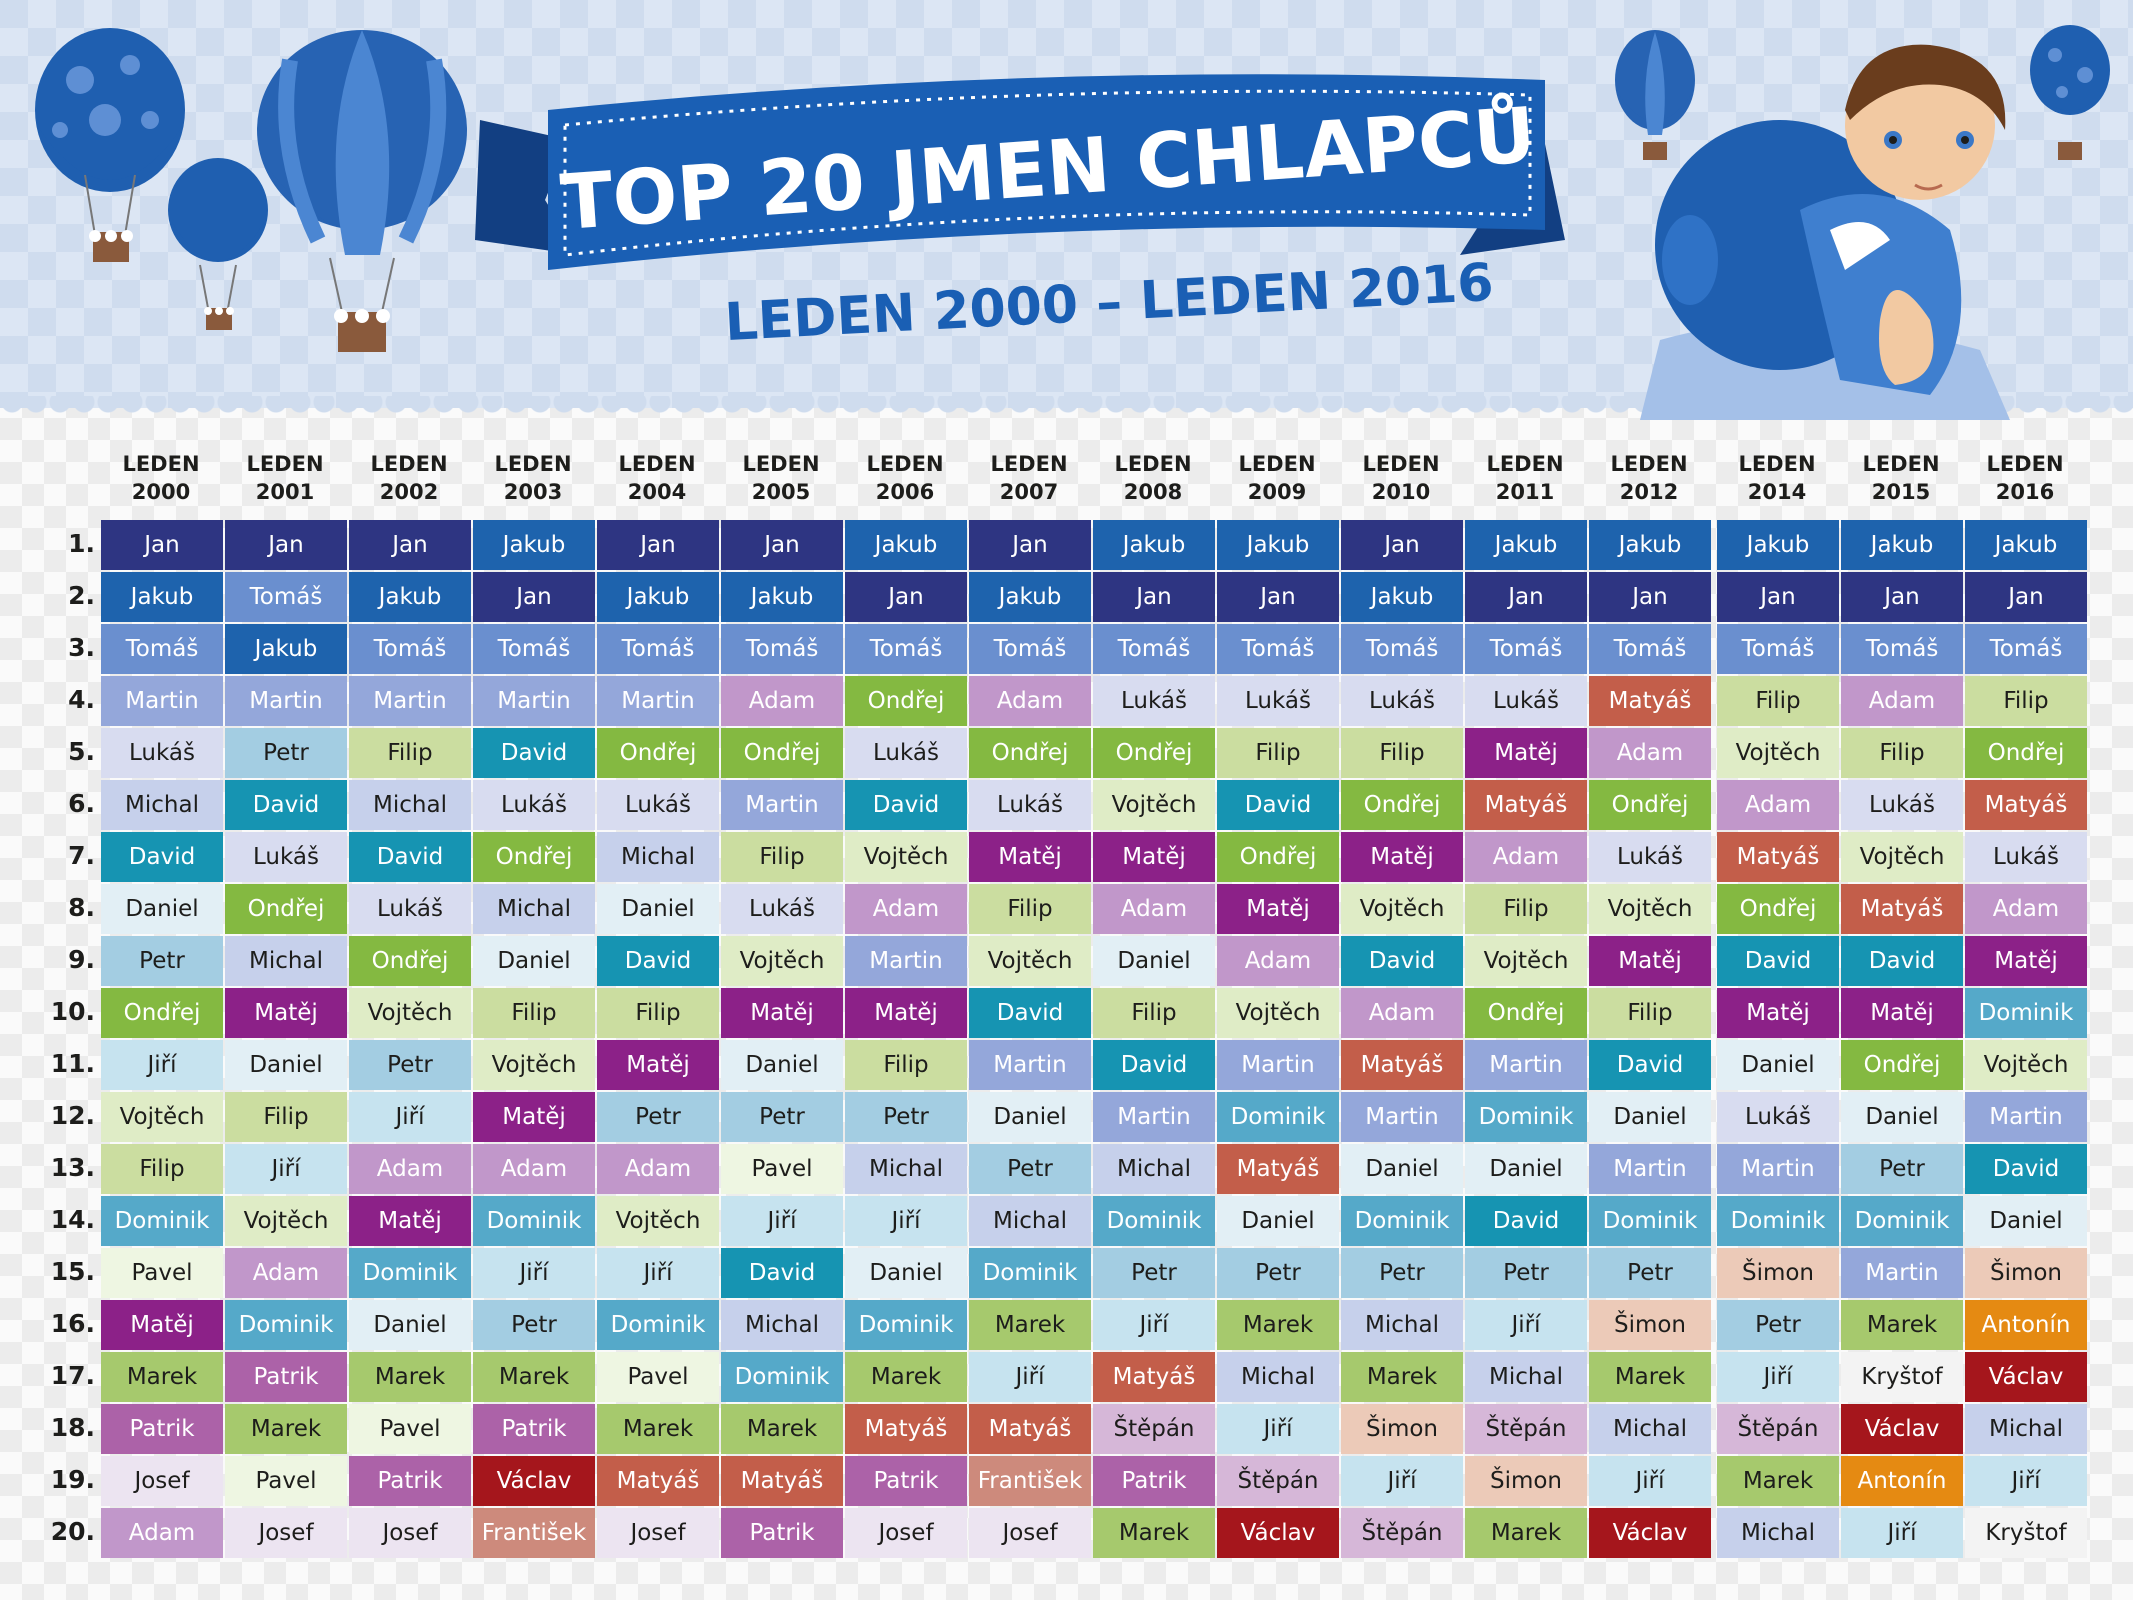 This screenshot has width=2133, height=1600. I want to click on name-cell: Patrik, so click(286, 1377).